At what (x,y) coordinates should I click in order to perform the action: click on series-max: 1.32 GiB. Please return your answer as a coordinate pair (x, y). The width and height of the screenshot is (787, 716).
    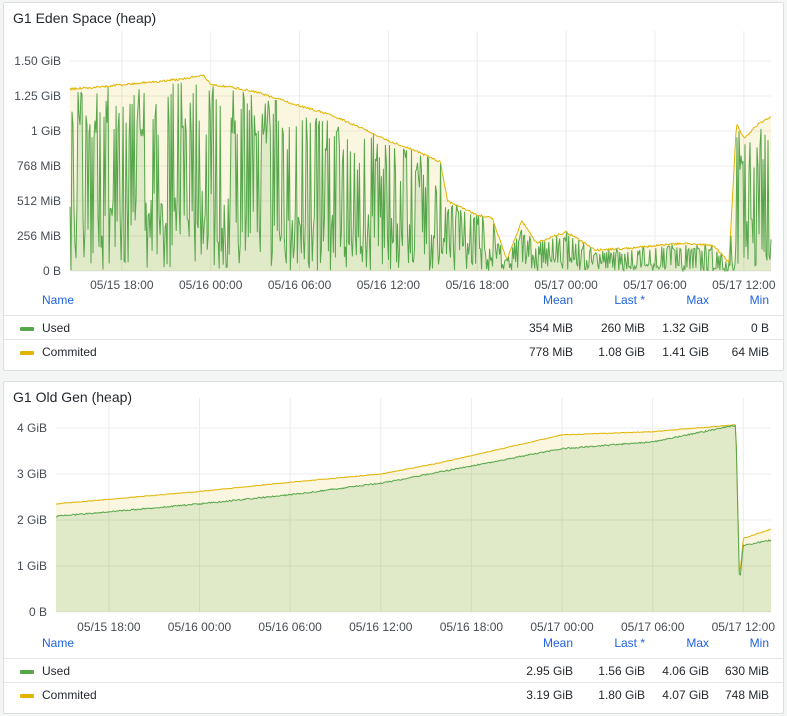
    Looking at the image, I should click on (685, 328).